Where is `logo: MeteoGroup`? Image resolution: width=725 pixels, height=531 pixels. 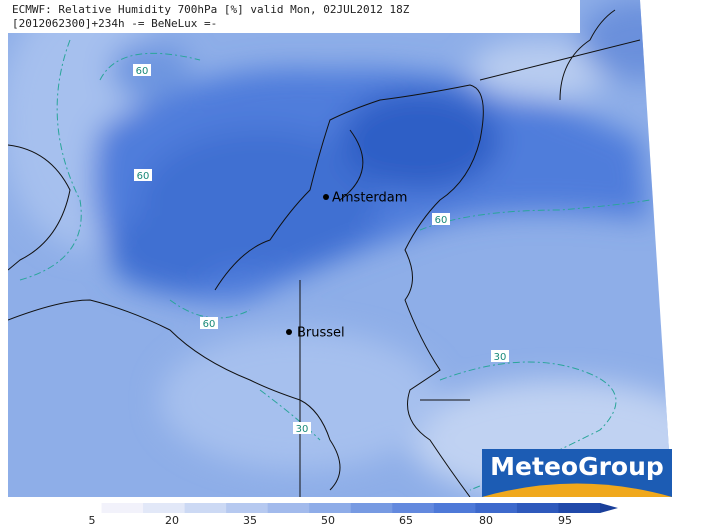
logo: MeteoGroup is located at coordinates (577, 473).